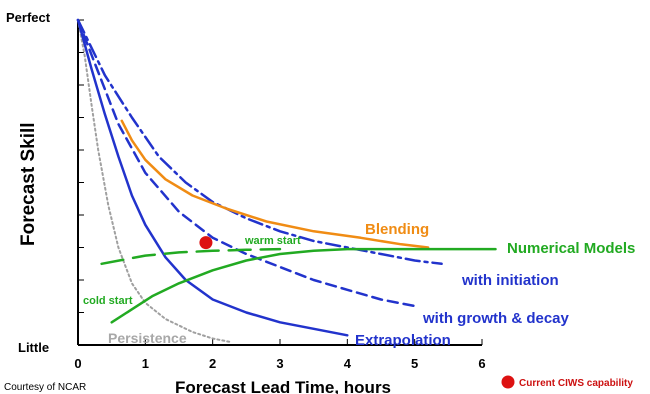 The width and height of the screenshot is (650, 394). Describe the element at coordinates (508, 382) in the screenshot. I see `legend-dot` at that location.